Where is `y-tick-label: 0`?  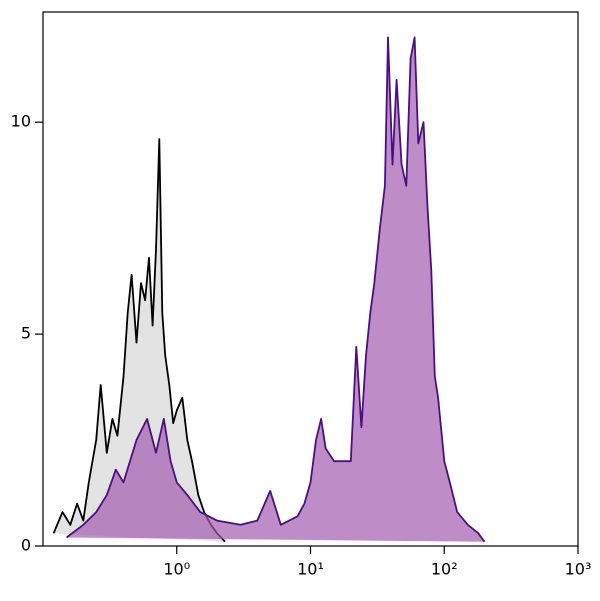
y-tick-label: 0 is located at coordinates (26, 545).